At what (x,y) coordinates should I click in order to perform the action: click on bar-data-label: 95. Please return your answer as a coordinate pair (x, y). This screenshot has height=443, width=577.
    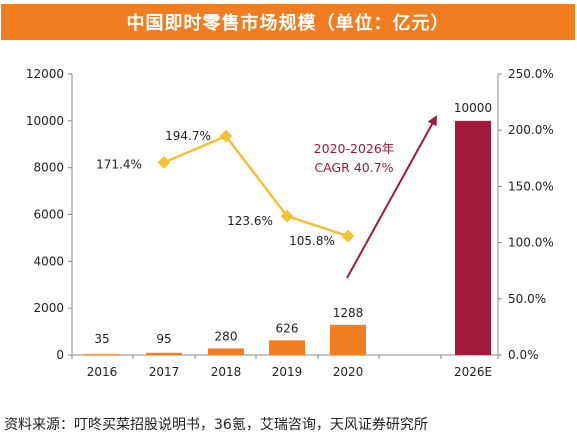
    Looking at the image, I should click on (163, 339).